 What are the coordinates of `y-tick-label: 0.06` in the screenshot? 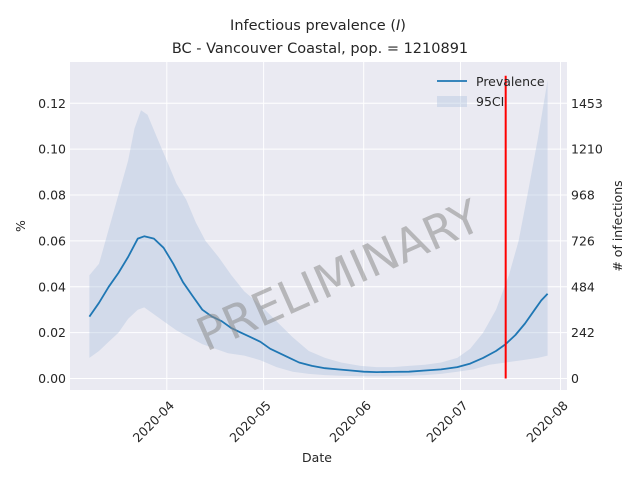 It's located at (52, 240).